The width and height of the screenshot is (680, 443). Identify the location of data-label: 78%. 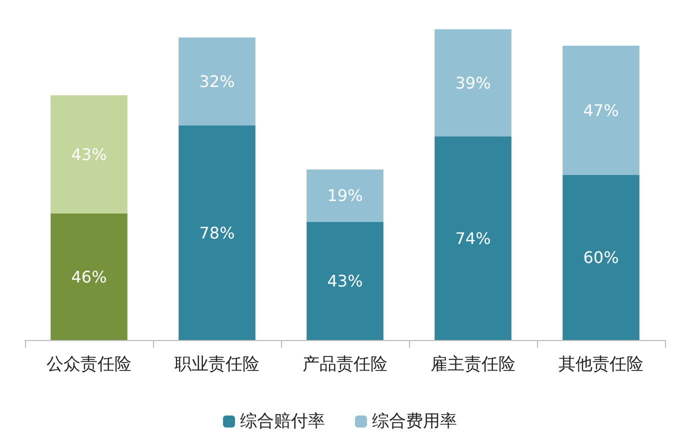
(217, 232).